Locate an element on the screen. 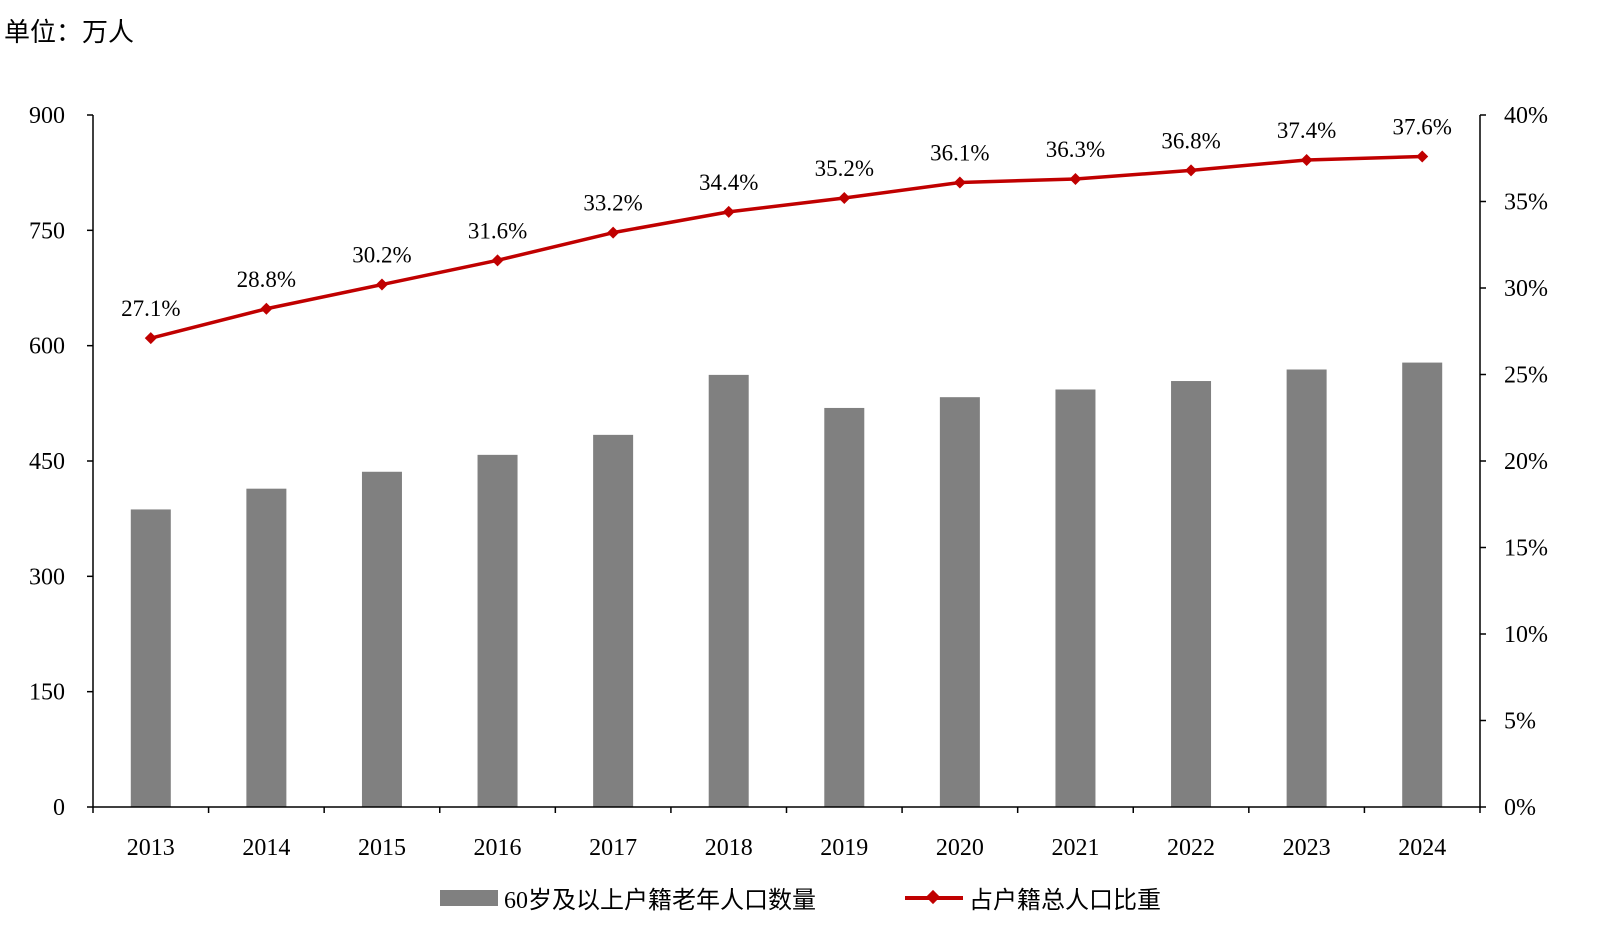  y-left-tick-label: 450 is located at coordinates (47, 462).